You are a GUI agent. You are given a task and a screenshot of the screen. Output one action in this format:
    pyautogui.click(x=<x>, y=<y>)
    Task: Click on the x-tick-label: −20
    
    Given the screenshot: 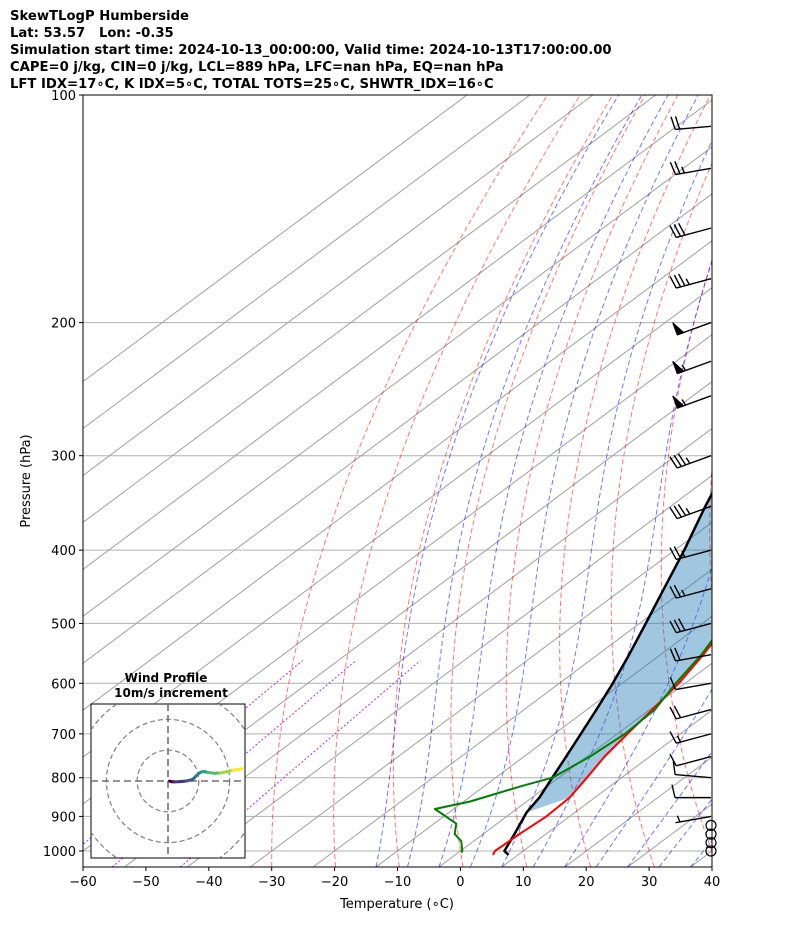 What is the action you would take?
    pyautogui.click(x=334, y=882)
    